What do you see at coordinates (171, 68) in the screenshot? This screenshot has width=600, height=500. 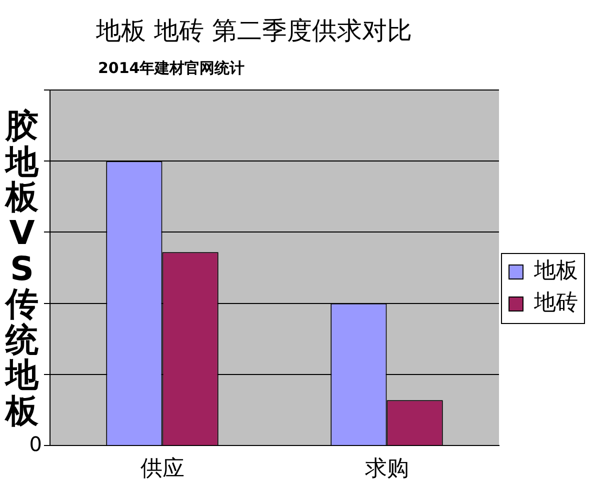 I see `chart-subtitle: 2014年建材官网统计` at bounding box center [171, 68].